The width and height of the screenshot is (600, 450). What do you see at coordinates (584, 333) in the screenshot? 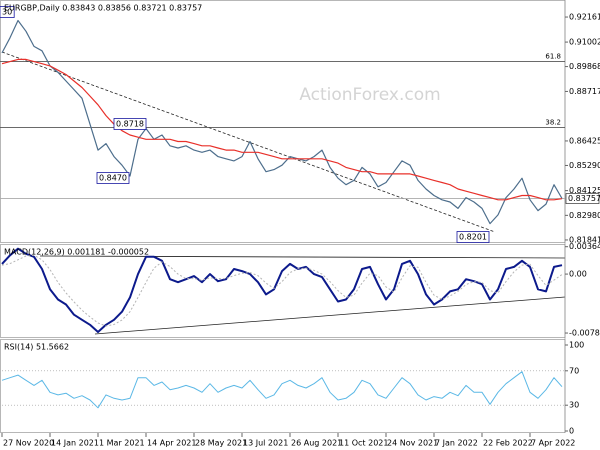
I see `y-tick-label: -0.007839` at bounding box center [584, 333].